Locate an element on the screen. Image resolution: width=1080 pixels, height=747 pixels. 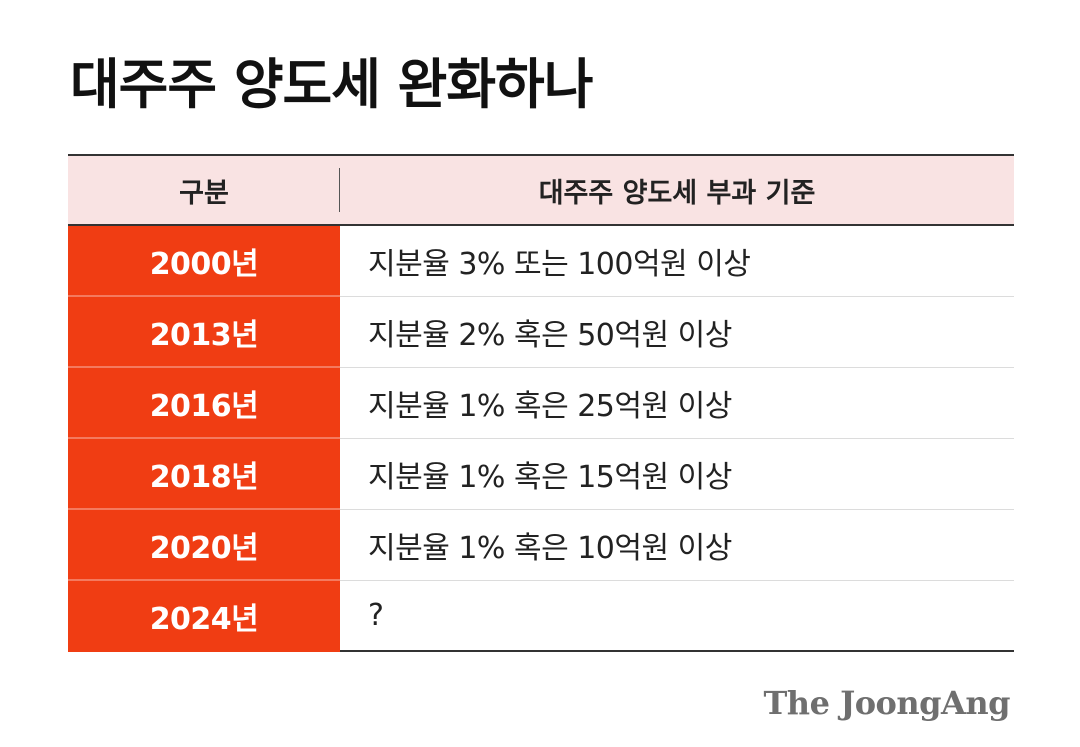
table-row: 2018년 지분율 1% 혹은 15억원 이상 is located at coordinates (541, 474).